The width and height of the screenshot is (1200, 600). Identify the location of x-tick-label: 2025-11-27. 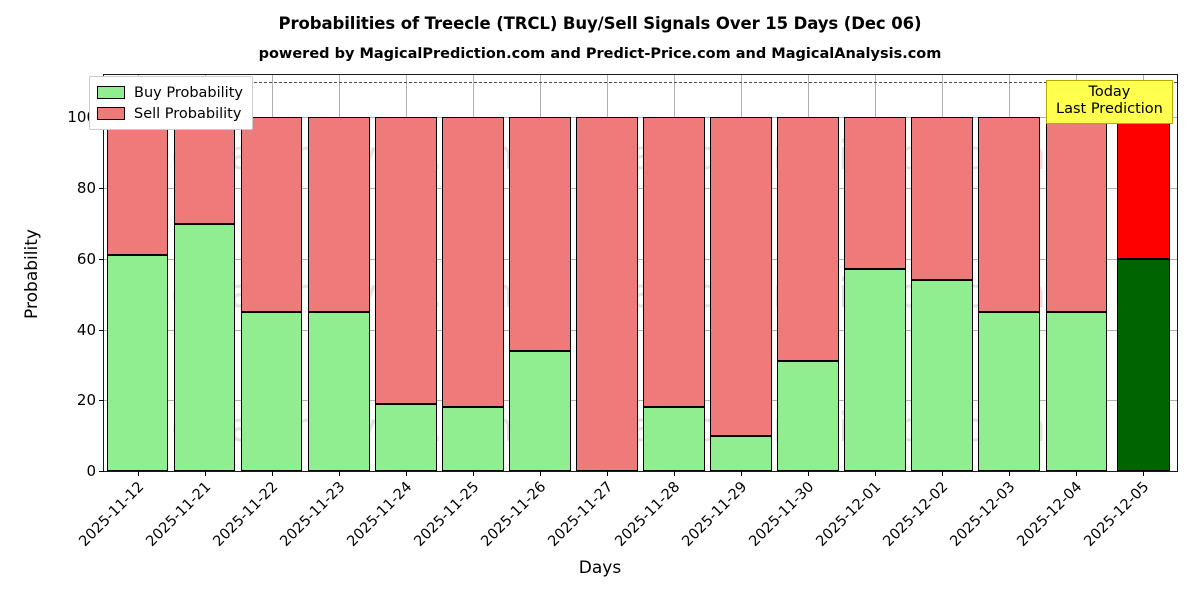
(581, 514).